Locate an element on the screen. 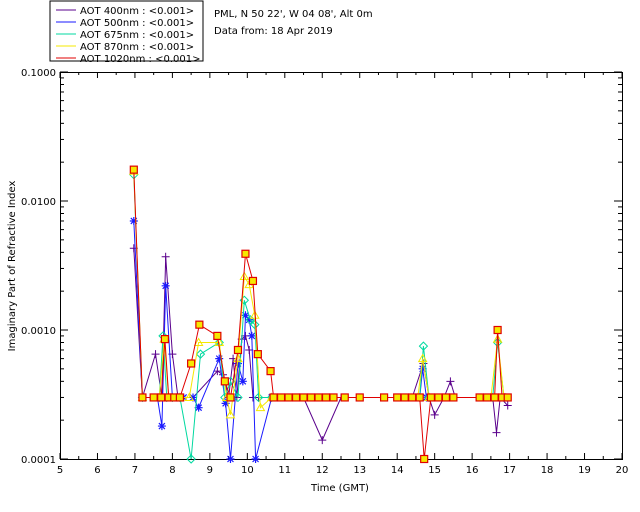 Image resolution: width=640 pixels, height=512 pixels. x-tick-label: 5 is located at coordinates (60, 470).